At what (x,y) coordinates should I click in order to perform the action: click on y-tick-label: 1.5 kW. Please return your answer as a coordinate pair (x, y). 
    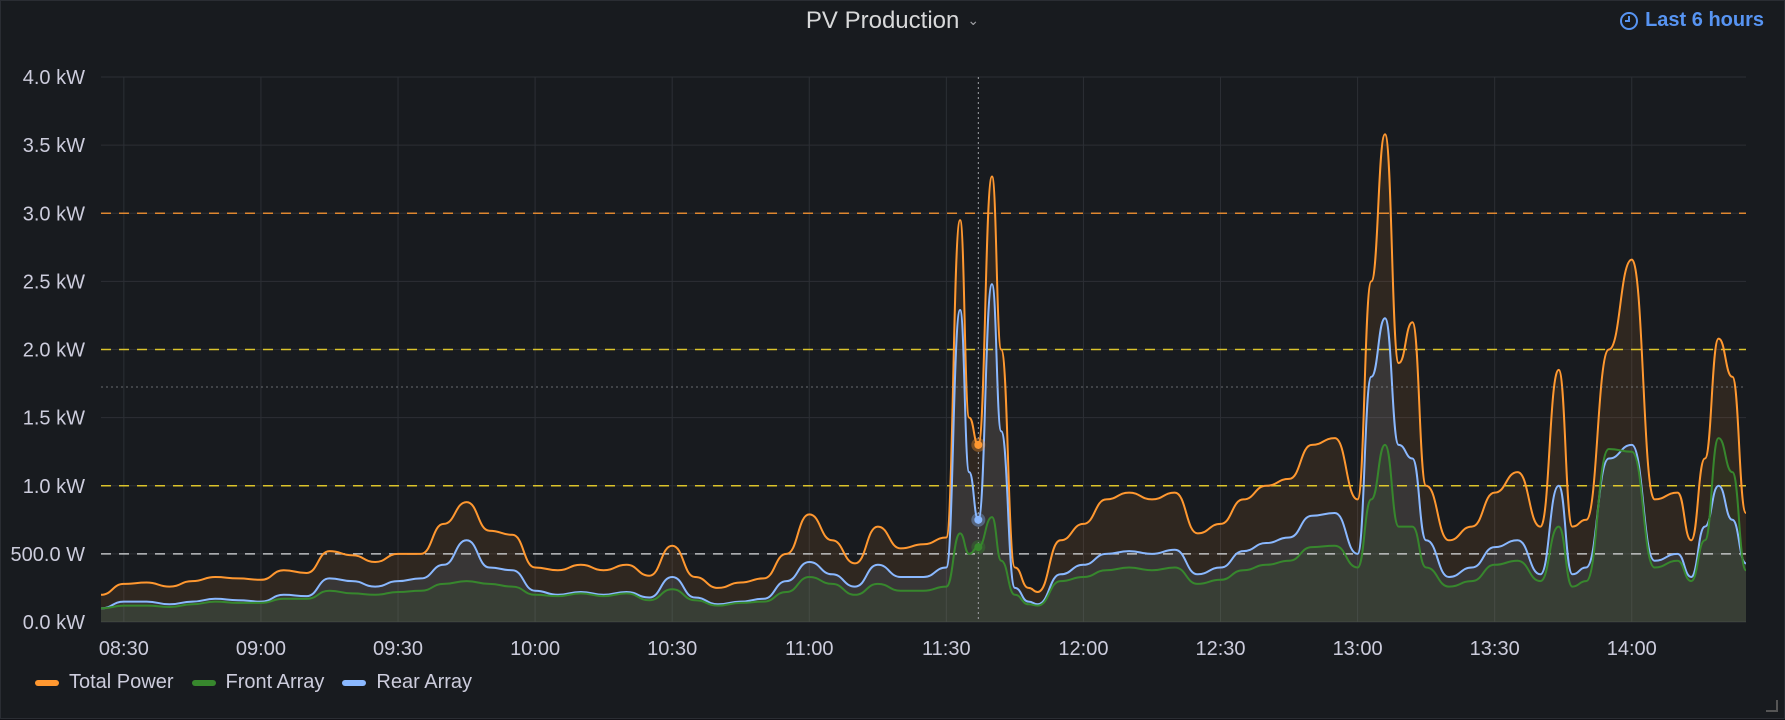
    Looking at the image, I should click on (54, 419).